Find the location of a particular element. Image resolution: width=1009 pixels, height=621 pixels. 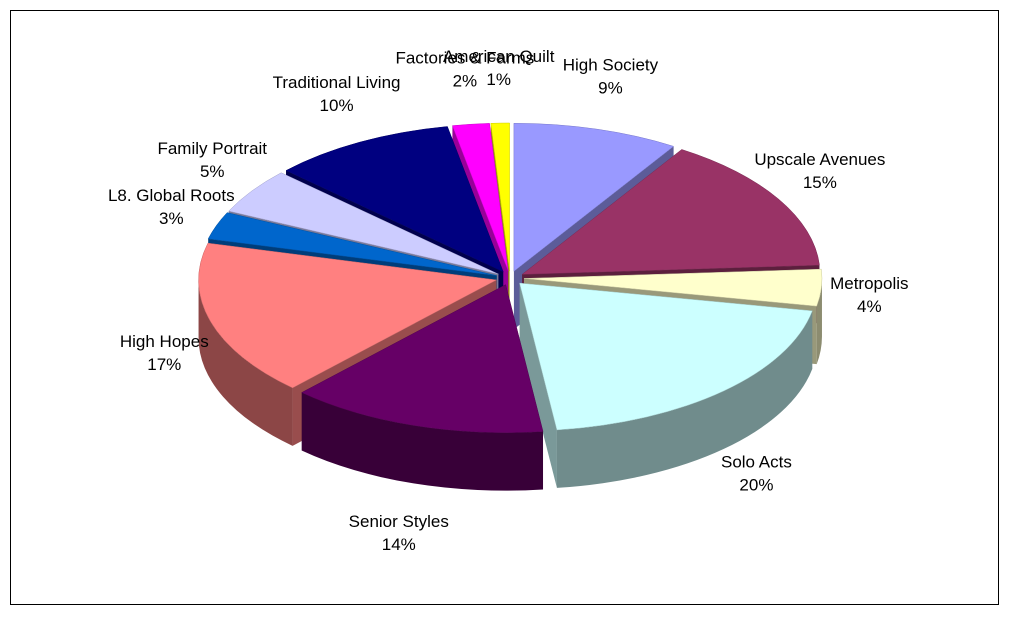

slice-label-value: 2% is located at coordinates (465, 81).